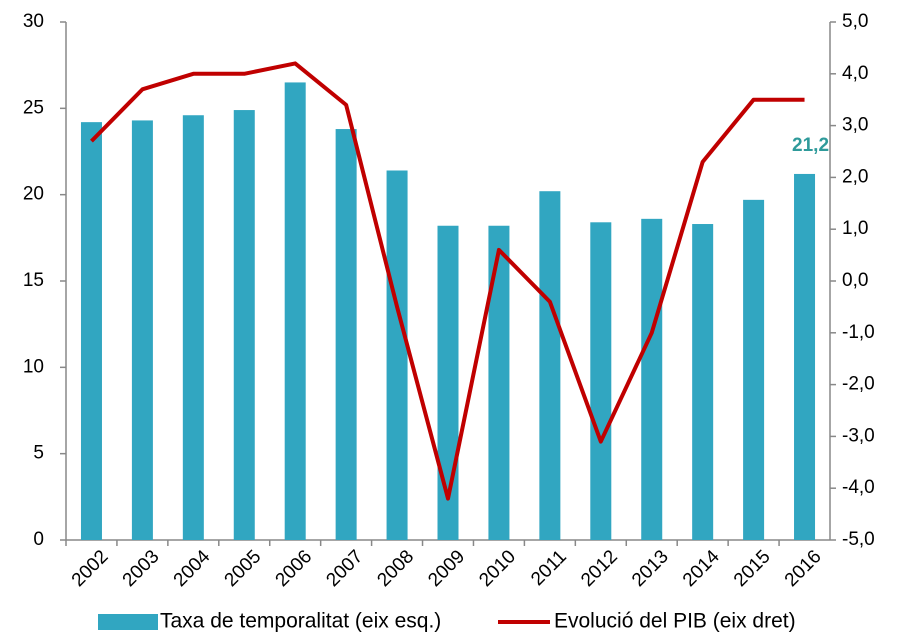  What do you see at coordinates (855, 176) in the screenshot?
I see `y2-tick-label: 2,0` at bounding box center [855, 176].